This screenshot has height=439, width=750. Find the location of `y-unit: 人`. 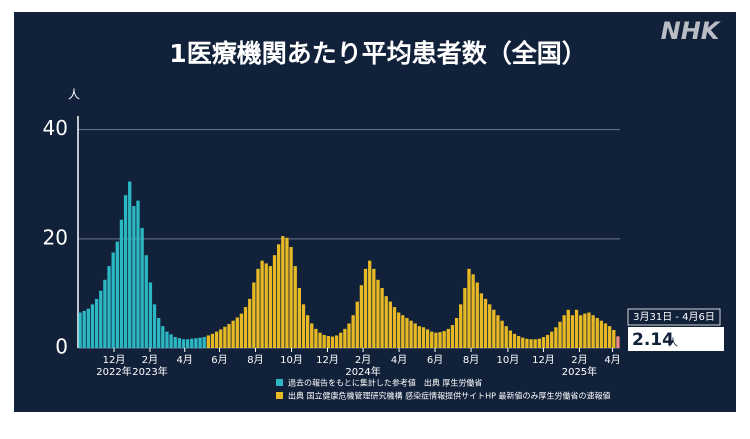

y-unit: 人 is located at coordinates (74, 95).